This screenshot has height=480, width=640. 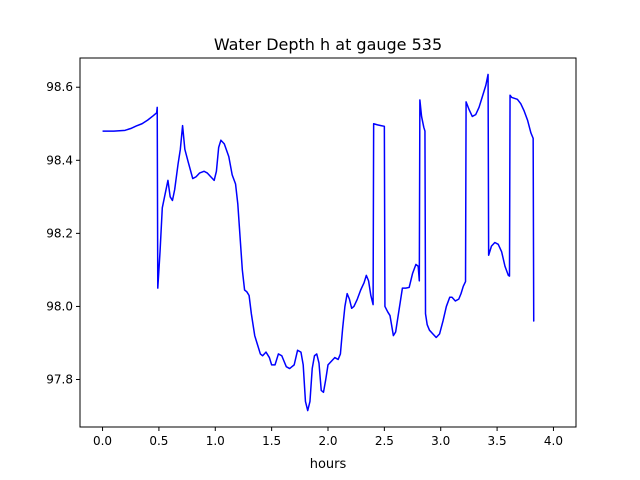 I want to click on y-tick-label: 98.2, so click(x=59, y=233).